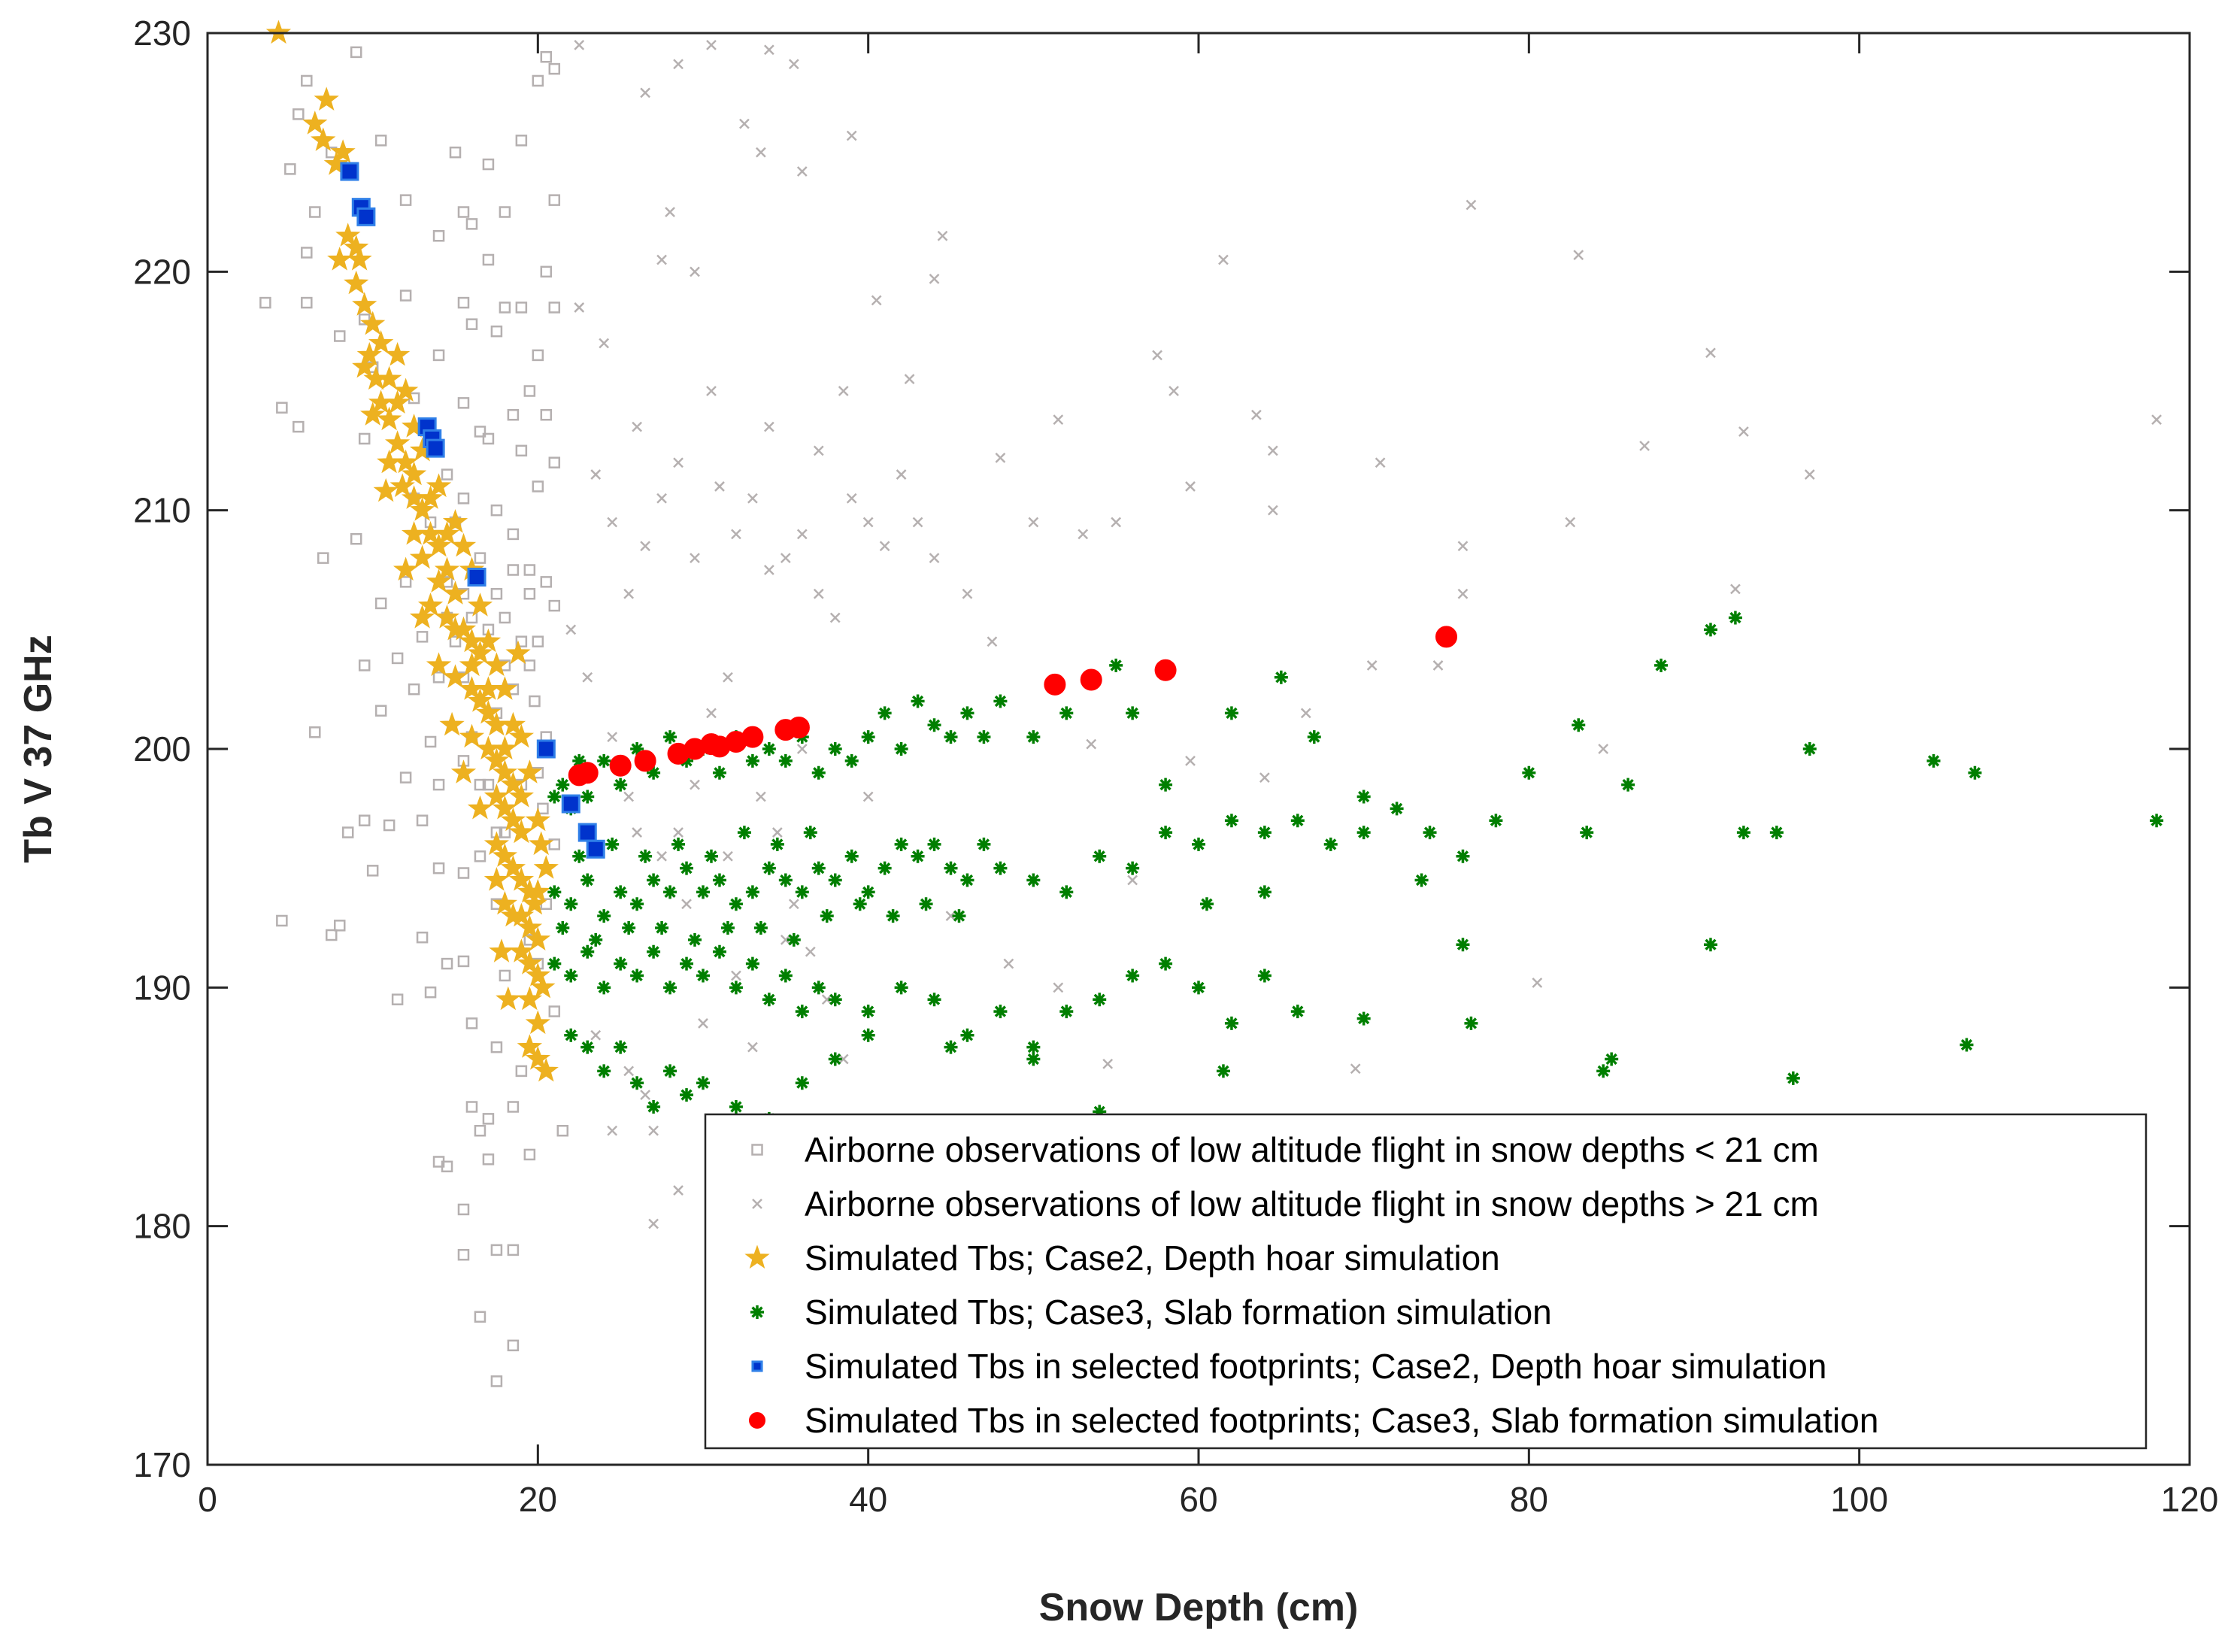 Image resolution: width=2240 pixels, height=1652 pixels. What do you see at coordinates (757, 1312) in the screenshot?
I see `legend-marker` at bounding box center [757, 1312].